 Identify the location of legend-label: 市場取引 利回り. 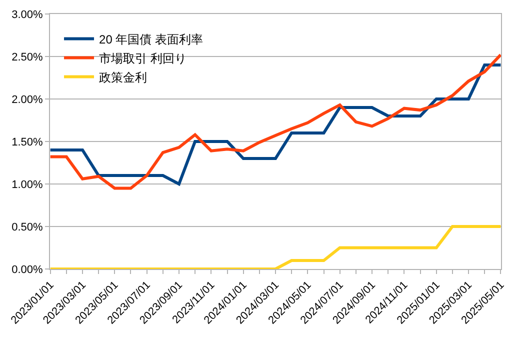
(142, 58).